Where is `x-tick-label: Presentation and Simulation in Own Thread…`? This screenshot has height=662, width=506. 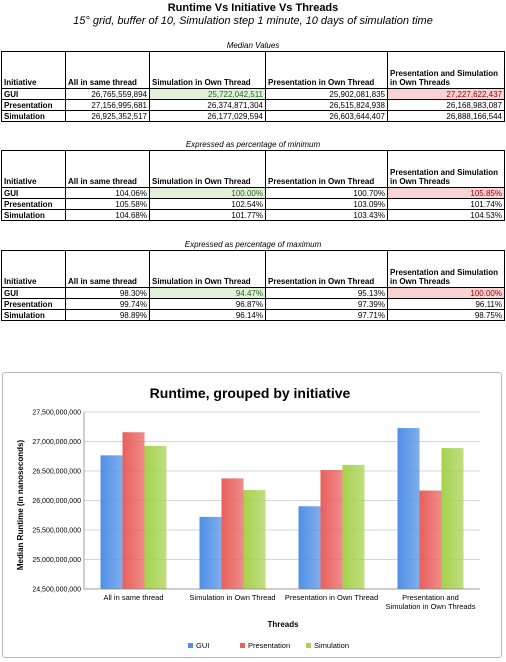 x-tick-label: Presentation and Simulation in Own Thread… is located at coordinates (431, 602).